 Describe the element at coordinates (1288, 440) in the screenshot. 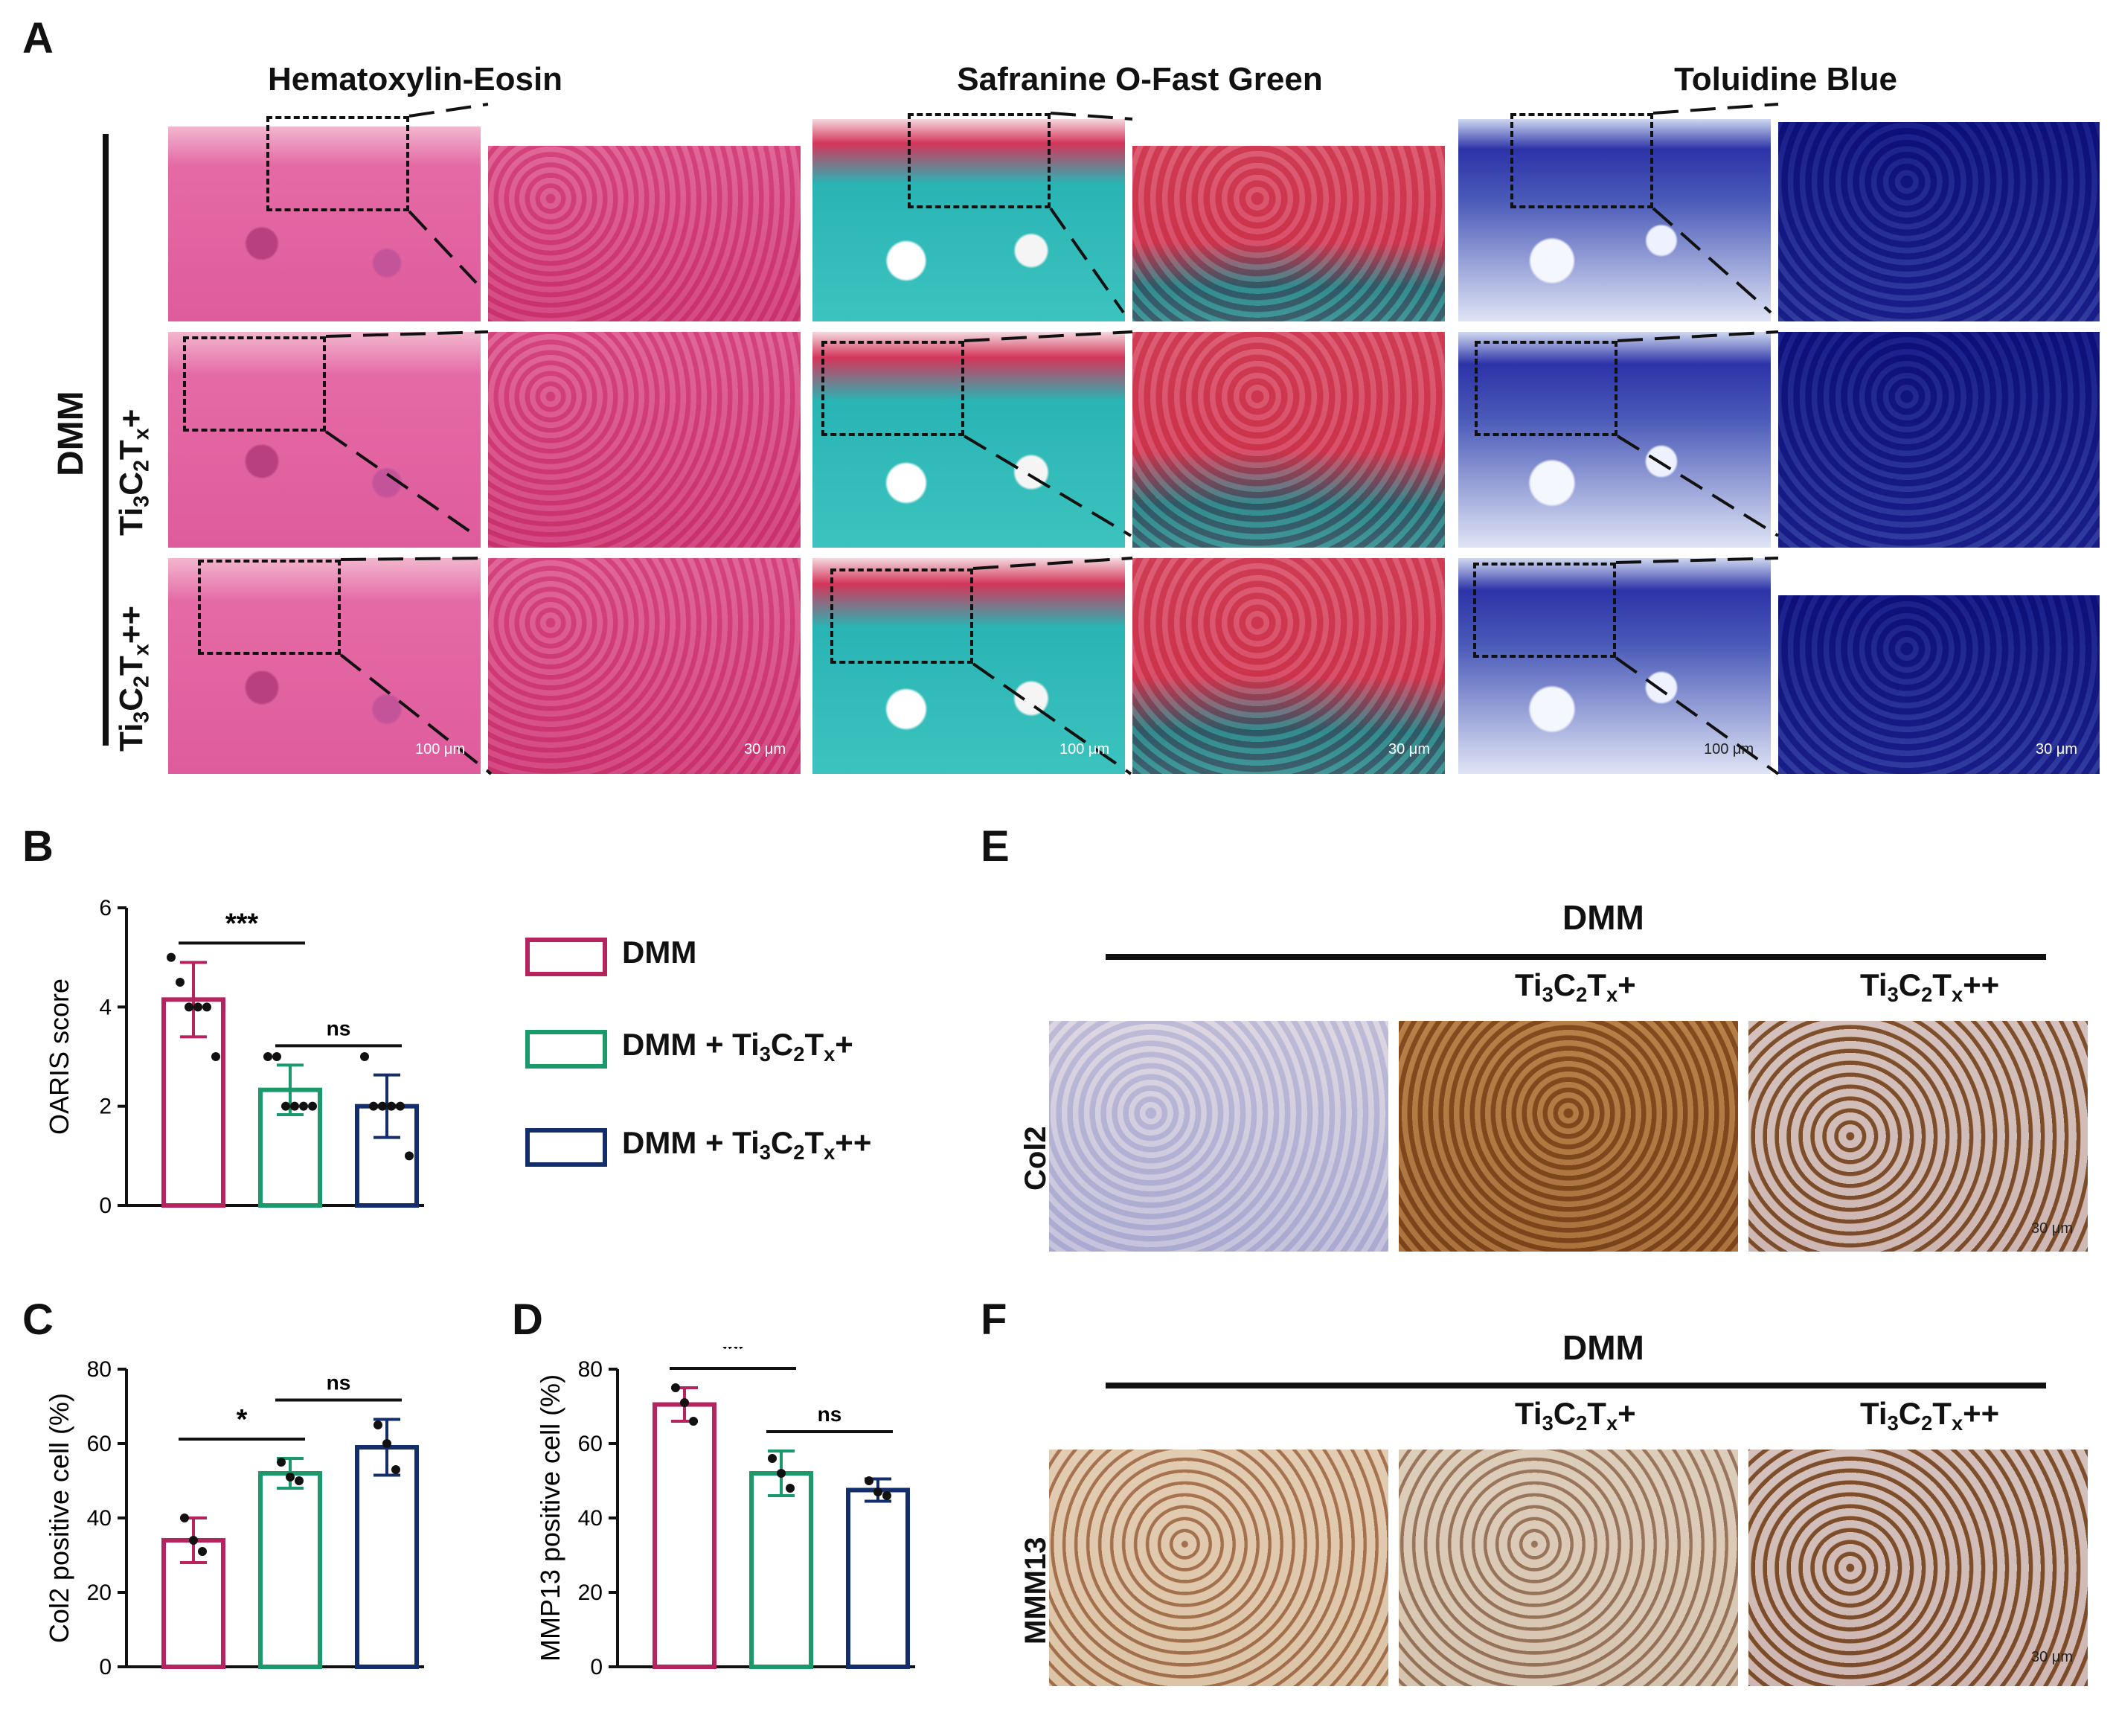

I see `so-zoom-plus` at that location.